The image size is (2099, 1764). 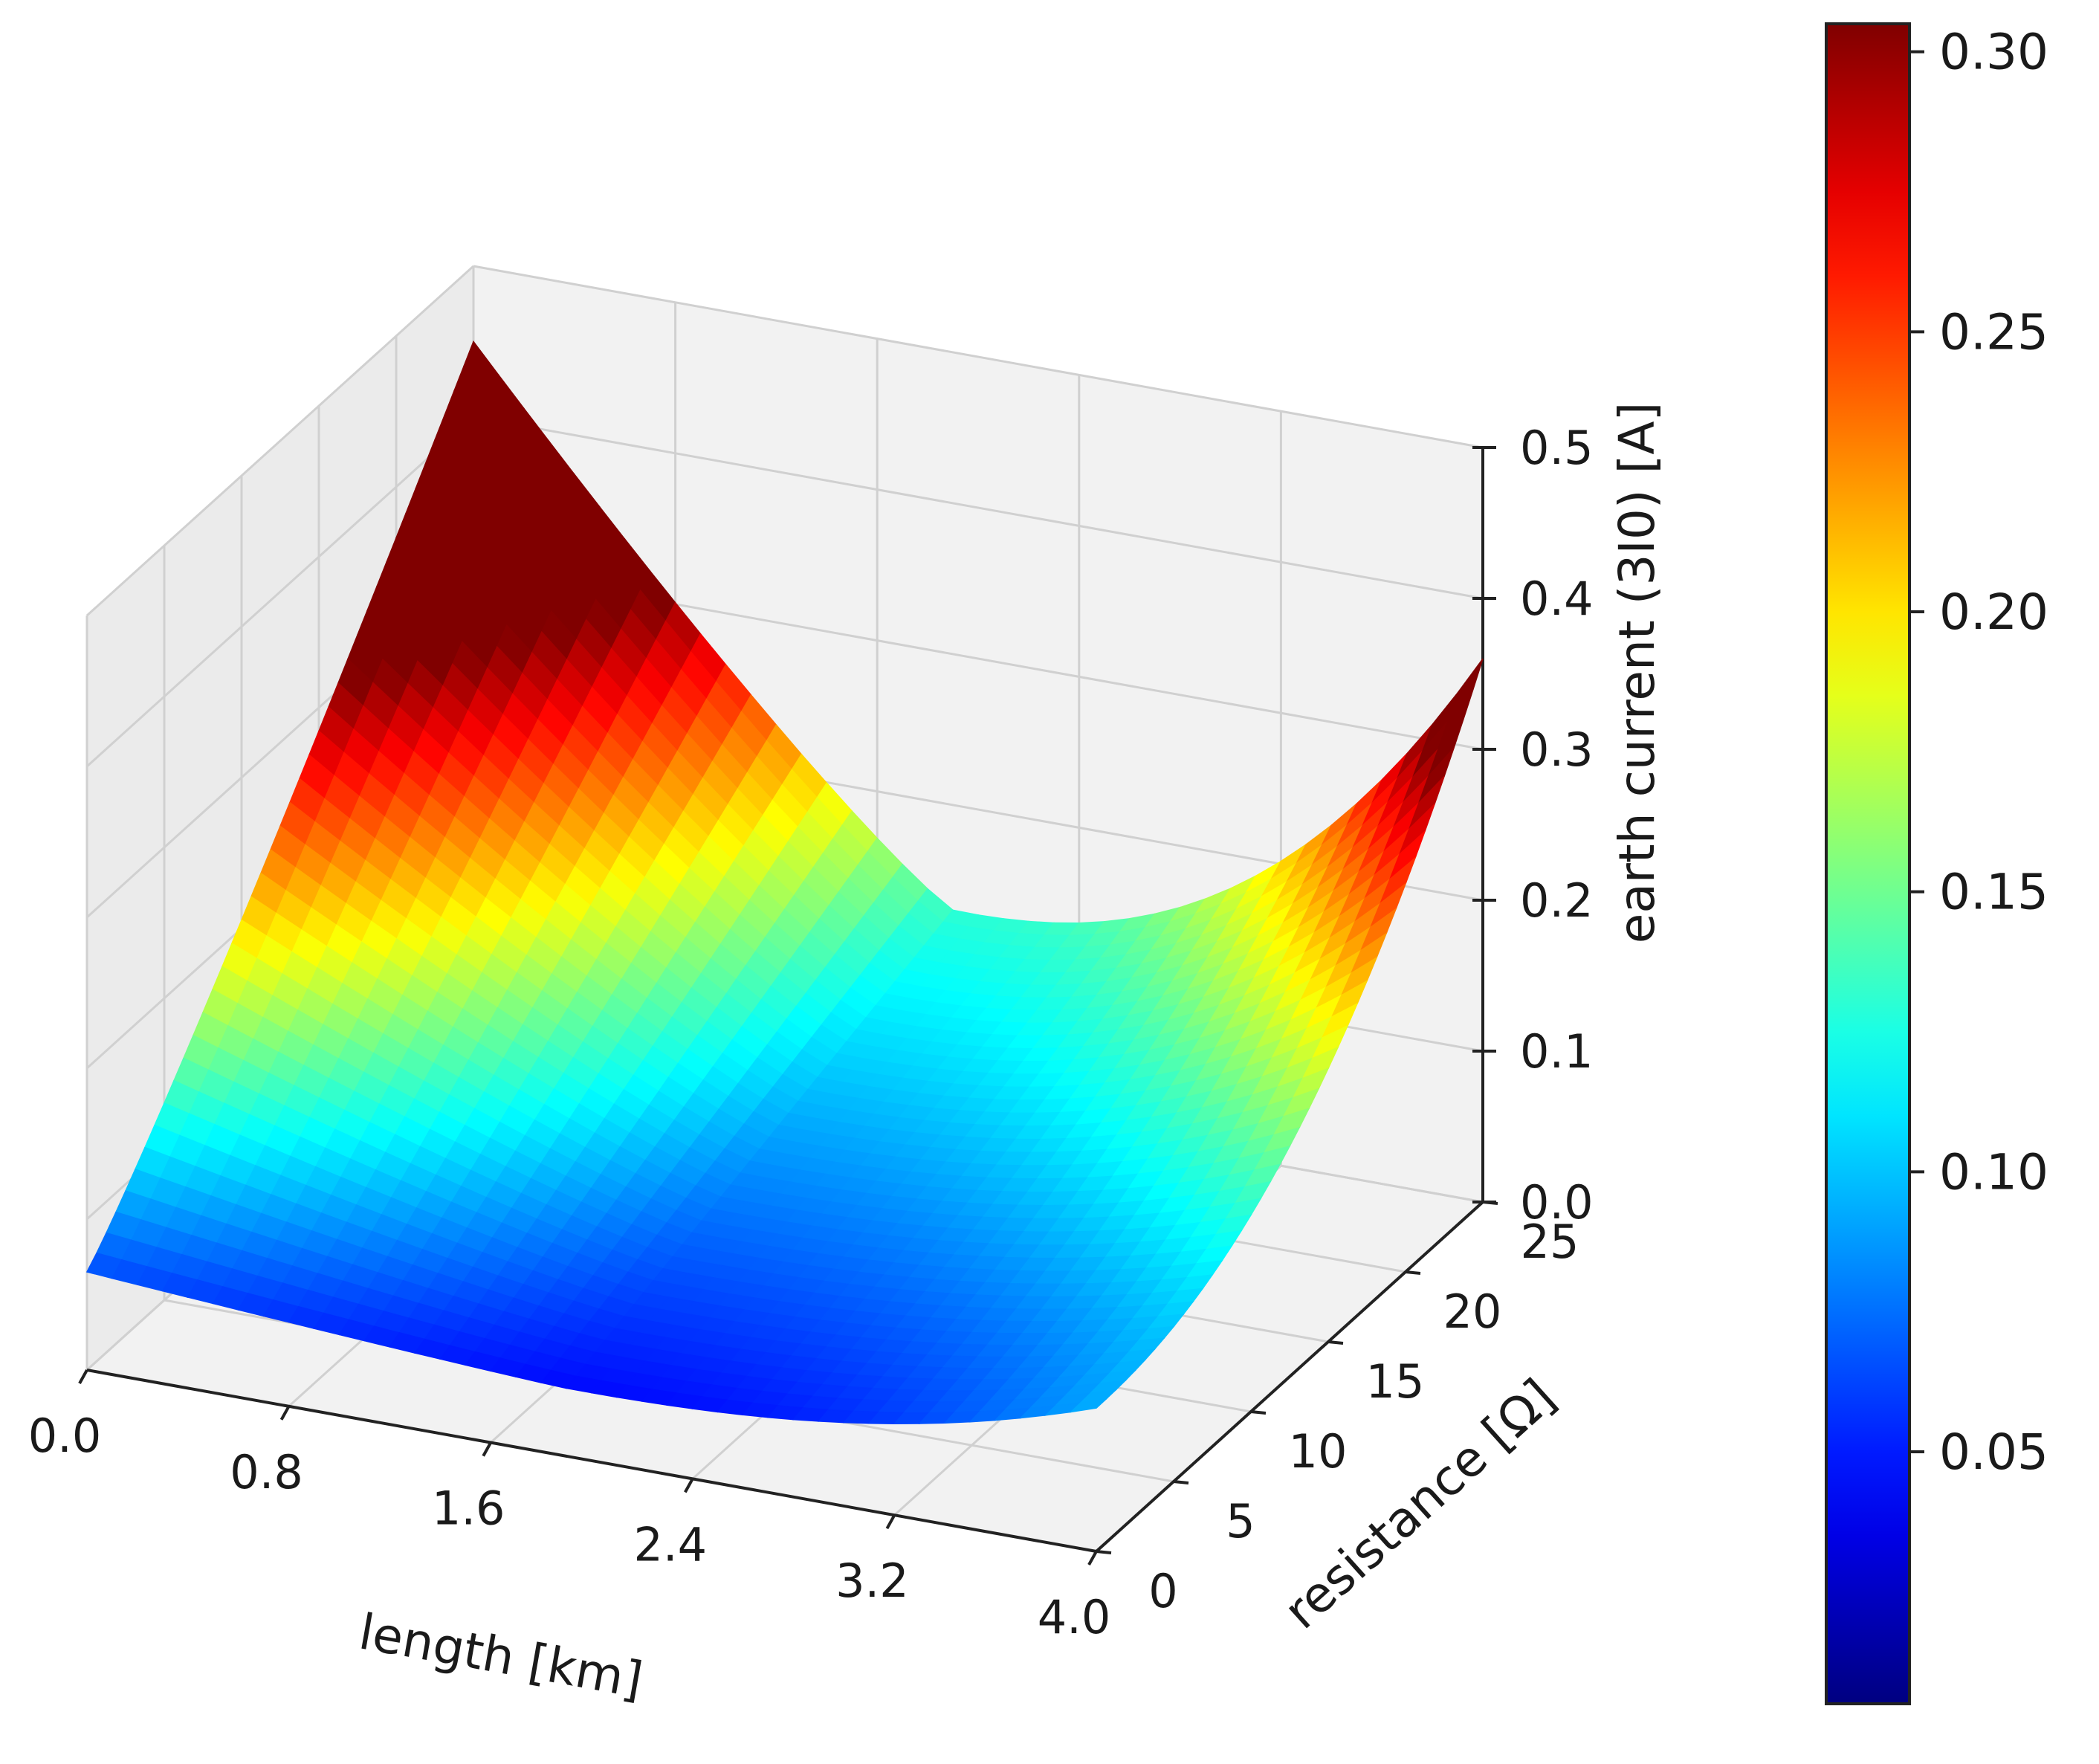 What do you see at coordinates (1419, 1504) in the screenshot?
I see `y-axis-title: resistance [Ω]` at bounding box center [1419, 1504].